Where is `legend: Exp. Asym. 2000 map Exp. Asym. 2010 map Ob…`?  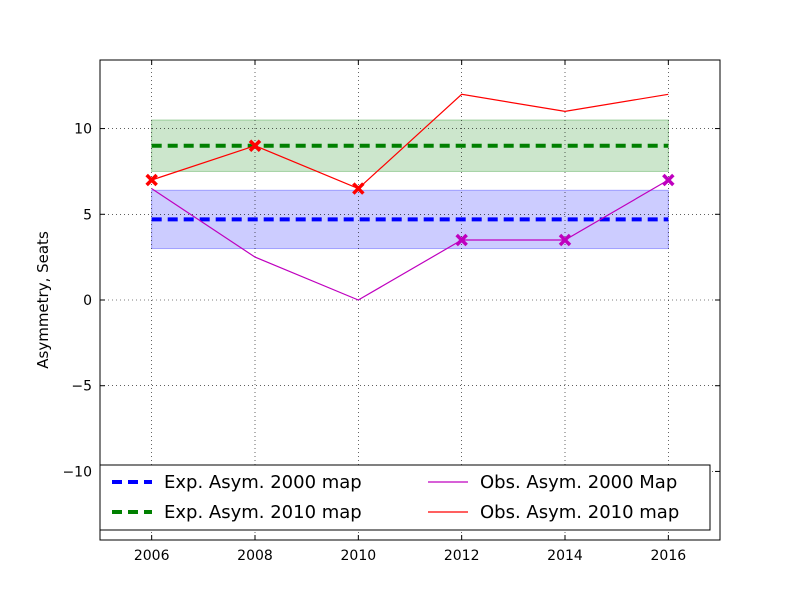 legend: Exp. Asym. 2000 map Exp. Asym. 2010 map Ob… is located at coordinates (405, 497).